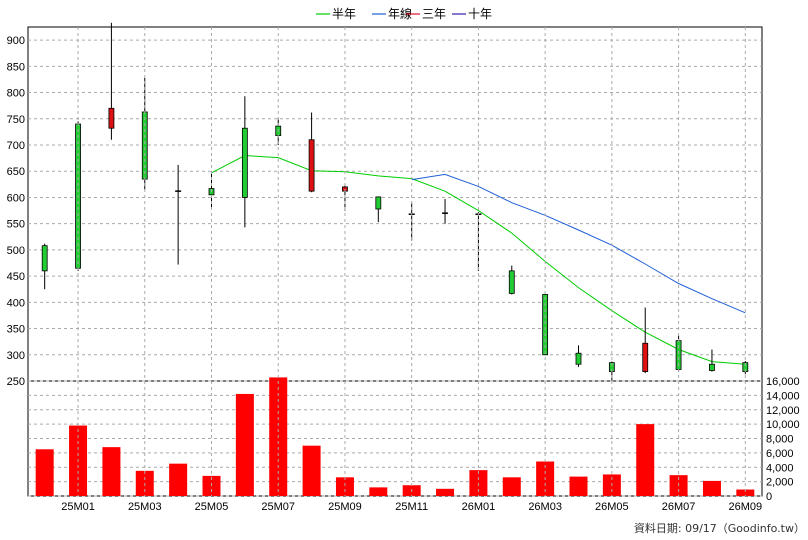 The height and width of the screenshot is (540, 808). What do you see at coordinates (780, 440) in the screenshot?
I see `volume-tick-label: 8,000` at bounding box center [780, 440].